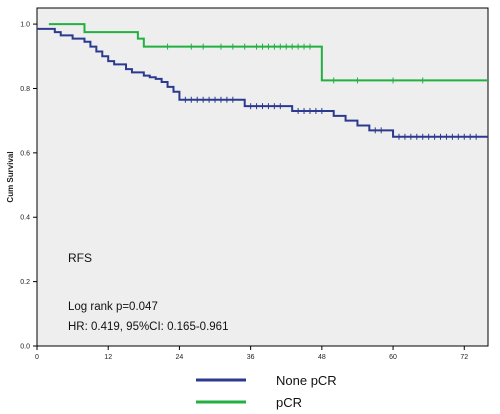 The image size is (500, 414). I want to click on legend-label-pcr: pCR, so click(289, 402).